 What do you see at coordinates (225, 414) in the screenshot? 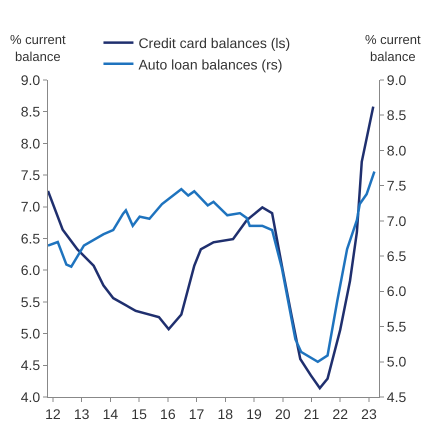
I see `x-tick-label: 18` at bounding box center [225, 414].